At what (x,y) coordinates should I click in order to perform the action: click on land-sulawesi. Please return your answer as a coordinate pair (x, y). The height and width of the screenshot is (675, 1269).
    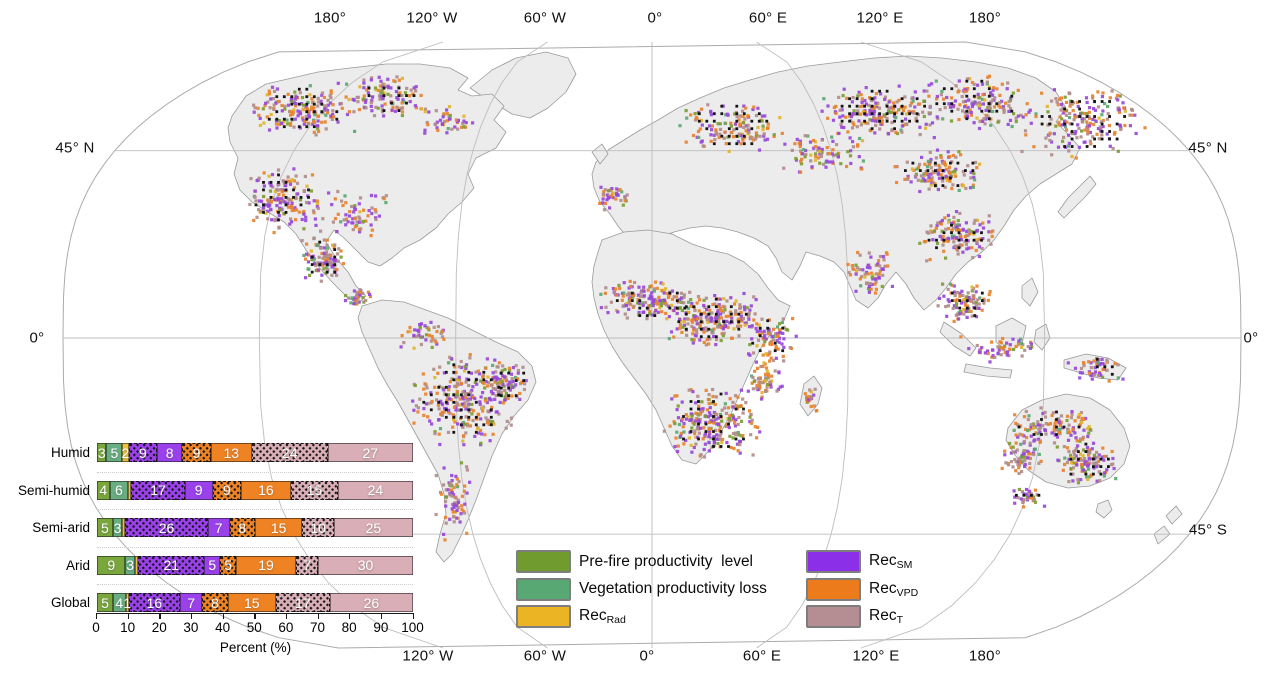
    Looking at the image, I should click on (1042, 337).